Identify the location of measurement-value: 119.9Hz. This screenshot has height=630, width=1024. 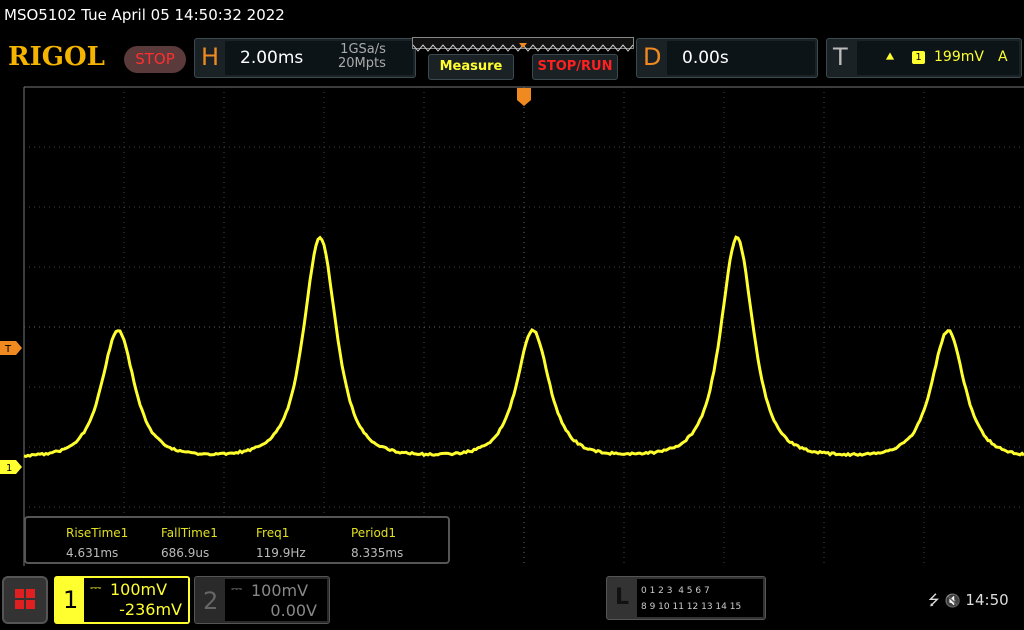
(281, 553).